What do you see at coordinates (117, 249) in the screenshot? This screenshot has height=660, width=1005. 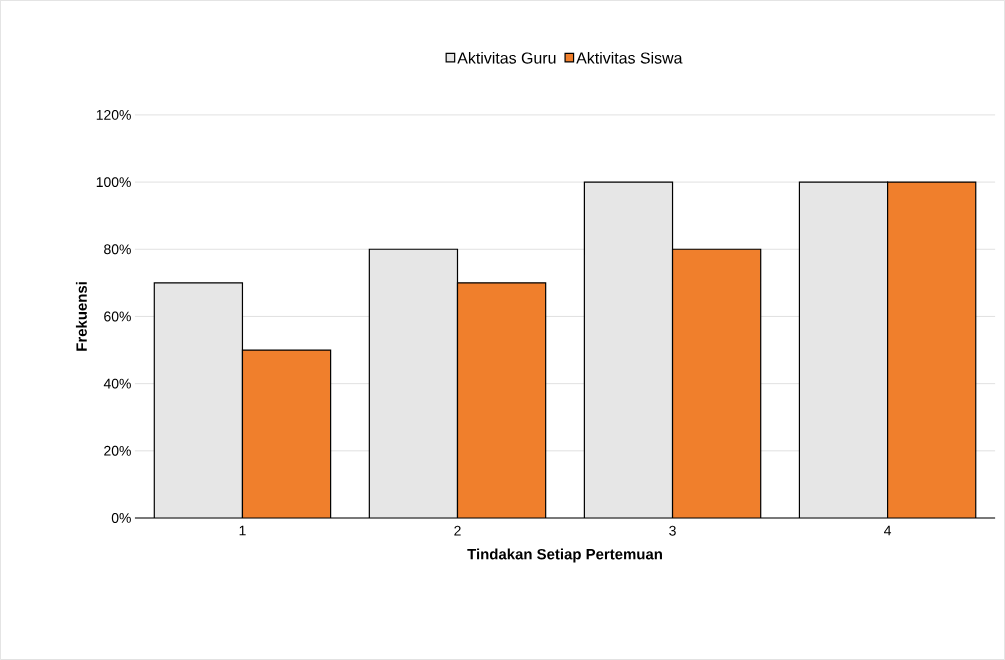 I see `y-tick-label: 80%` at bounding box center [117, 249].